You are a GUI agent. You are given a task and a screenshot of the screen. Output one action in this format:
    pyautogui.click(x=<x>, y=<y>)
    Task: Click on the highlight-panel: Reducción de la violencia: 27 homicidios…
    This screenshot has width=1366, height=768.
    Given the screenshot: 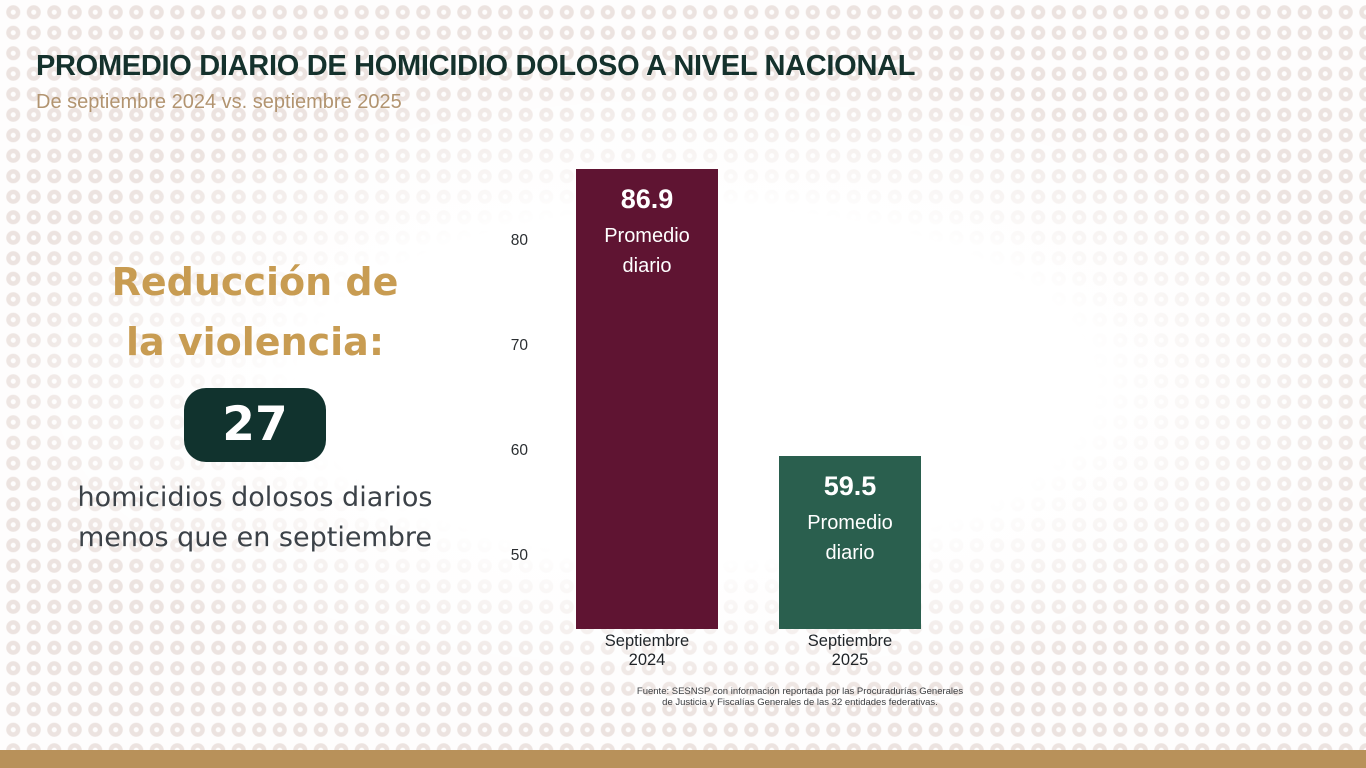 What is the action you would take?
    pyautogui.click(x=255, y=405)
    